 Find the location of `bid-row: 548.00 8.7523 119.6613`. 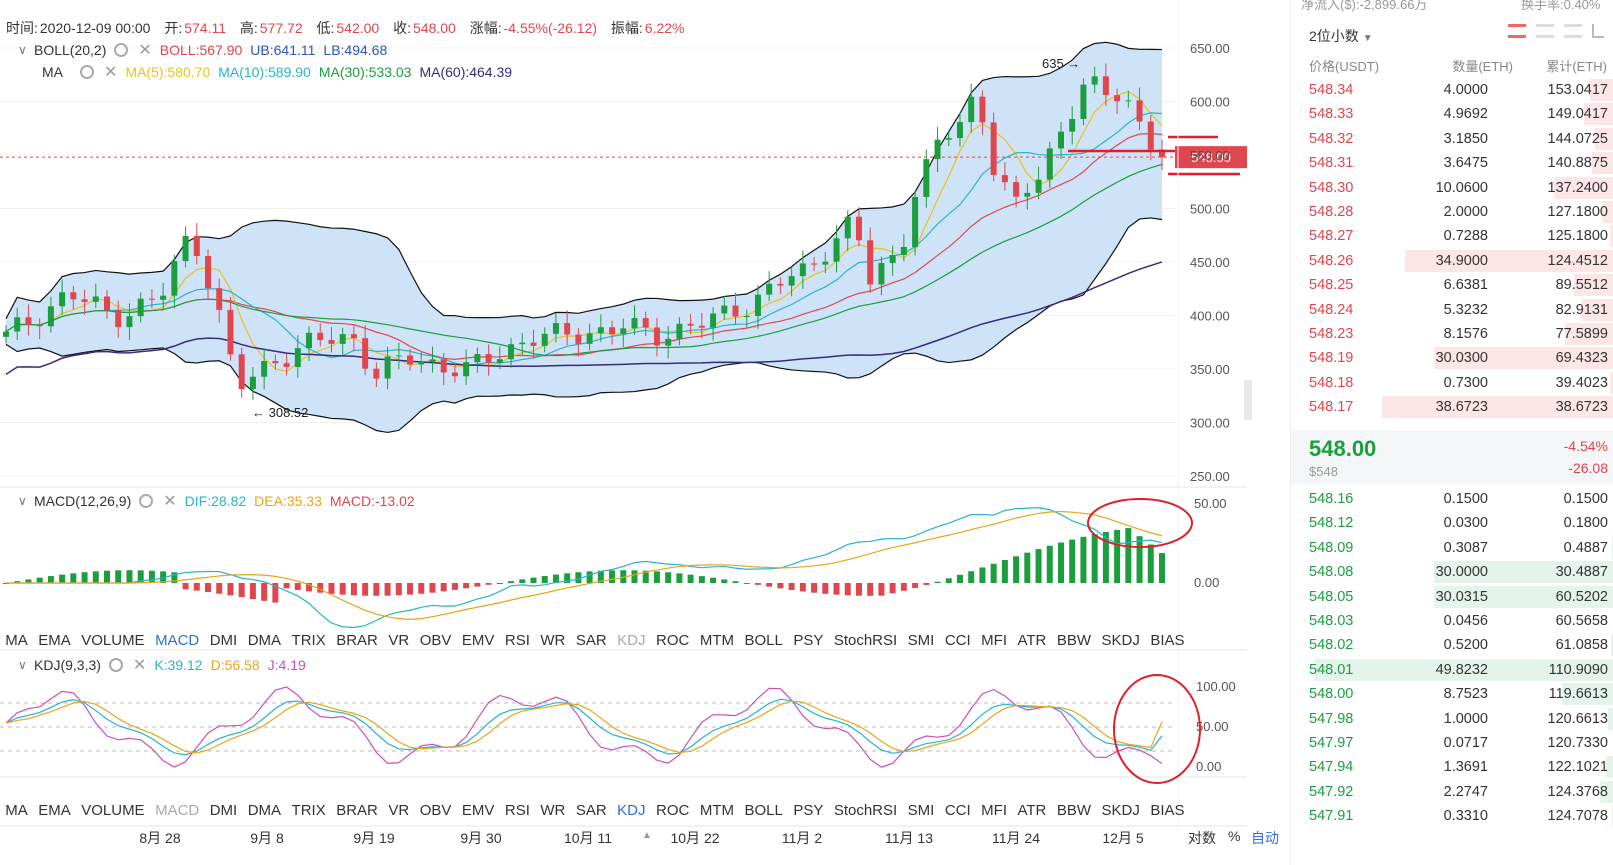

bid-row: 548.00 8.7523 119.6613 is located at coordinates (1452, 694).